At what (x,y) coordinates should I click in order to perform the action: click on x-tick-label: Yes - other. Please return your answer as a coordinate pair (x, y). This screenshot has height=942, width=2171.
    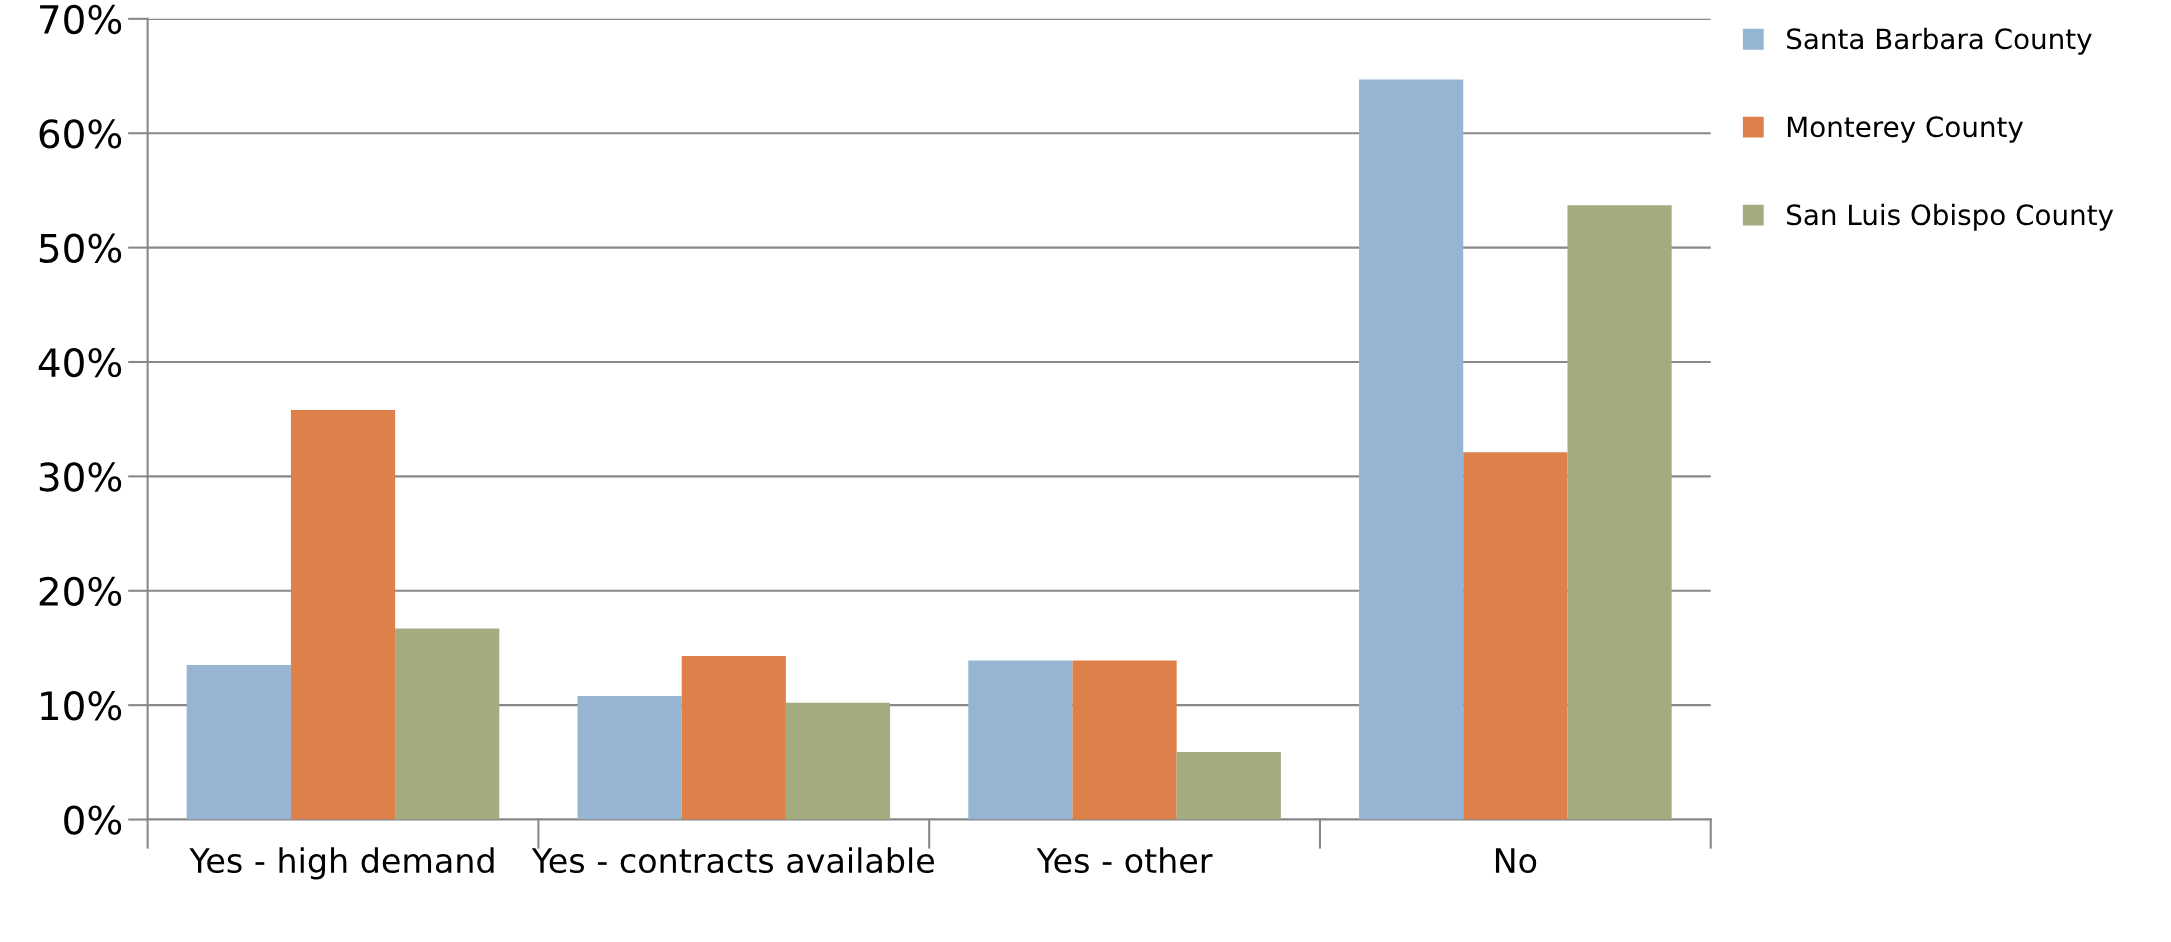
    Looking at the image, I should click on (1124, 860).